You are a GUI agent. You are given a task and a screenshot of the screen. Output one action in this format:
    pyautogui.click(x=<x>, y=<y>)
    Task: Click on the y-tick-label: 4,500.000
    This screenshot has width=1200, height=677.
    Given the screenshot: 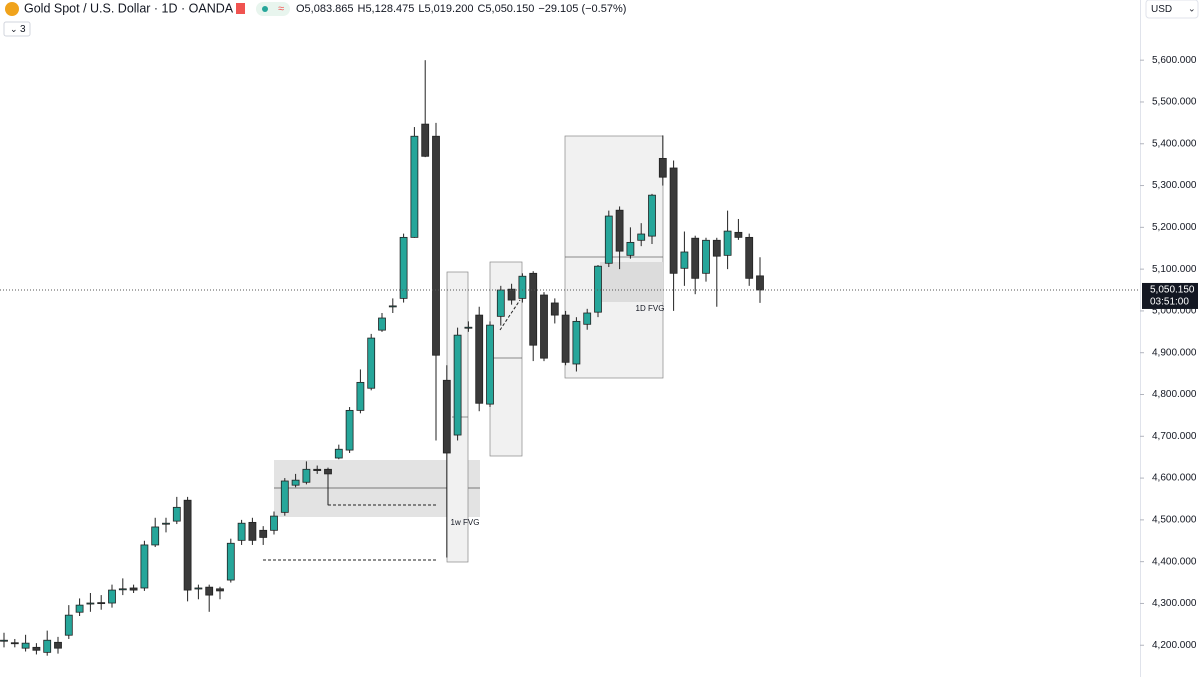 What is the action you would take?
    pyautogui.click(x=1174, y=520)
    